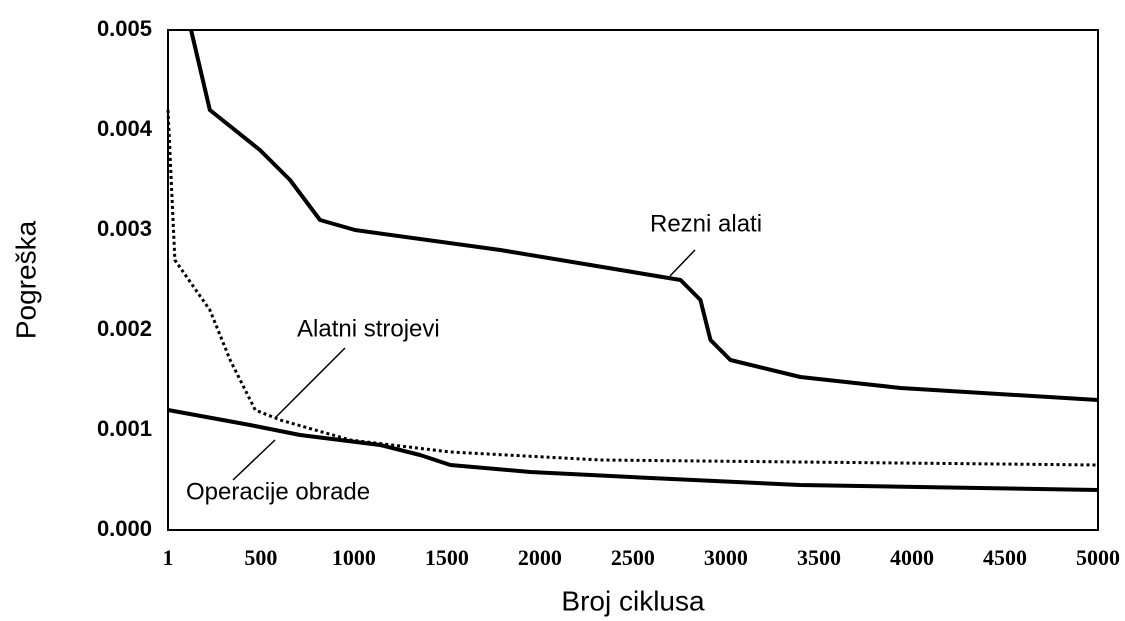 The width and height of the screenshot is (1125, 621). I want to click on x-tick-label: 1000, so click(354, 557).